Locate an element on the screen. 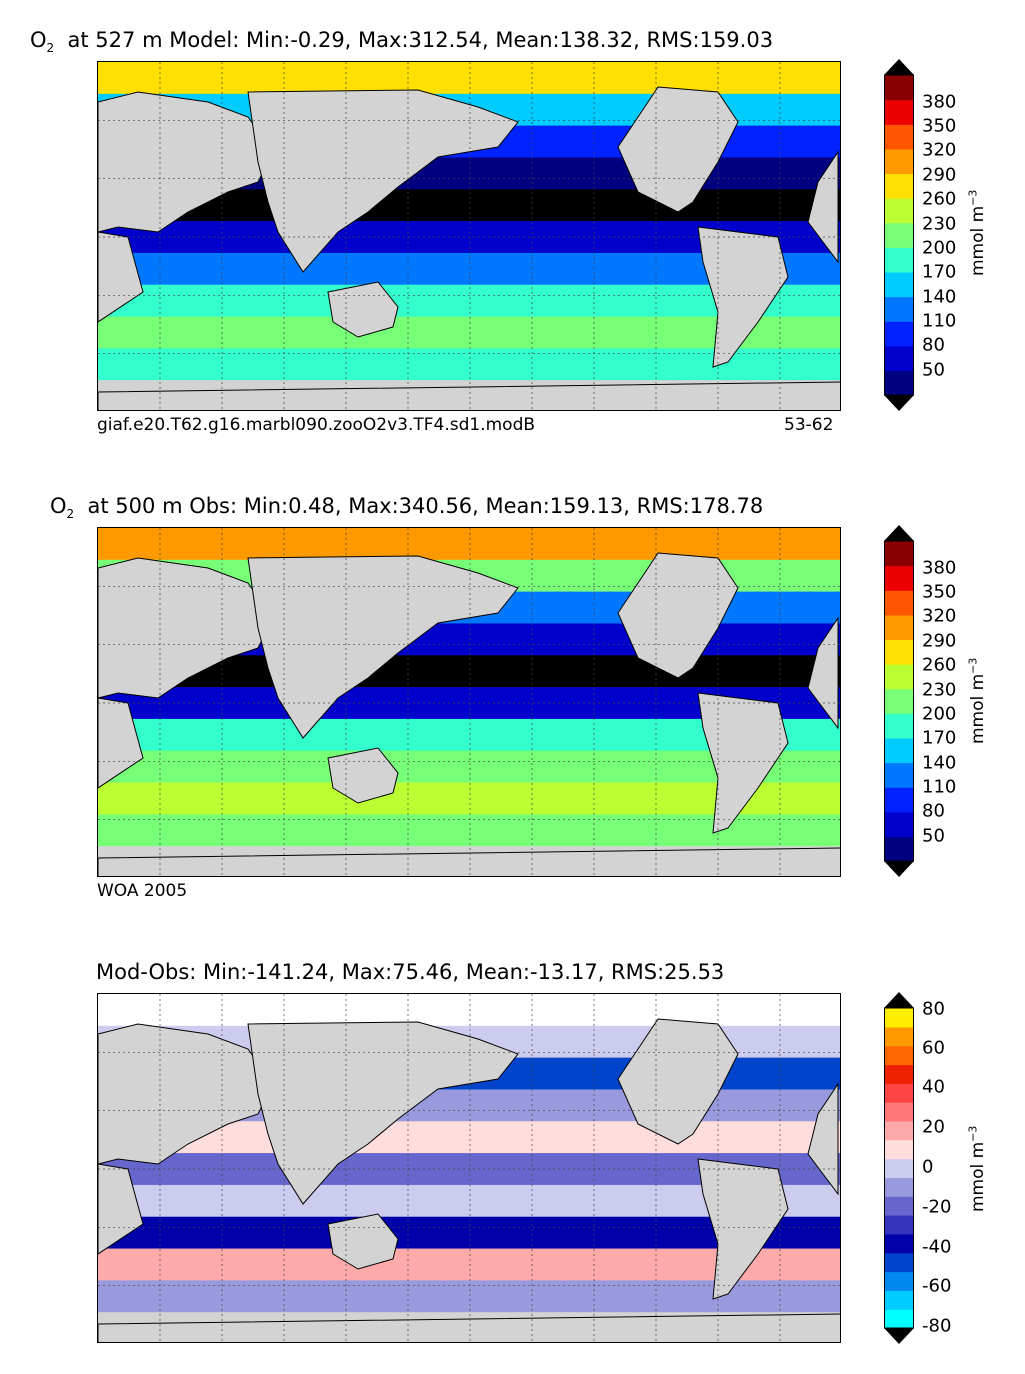 The width and height of the screenshot is (1025, 1374). colorbar-tick: 50 is located at coordinates (933, 836).